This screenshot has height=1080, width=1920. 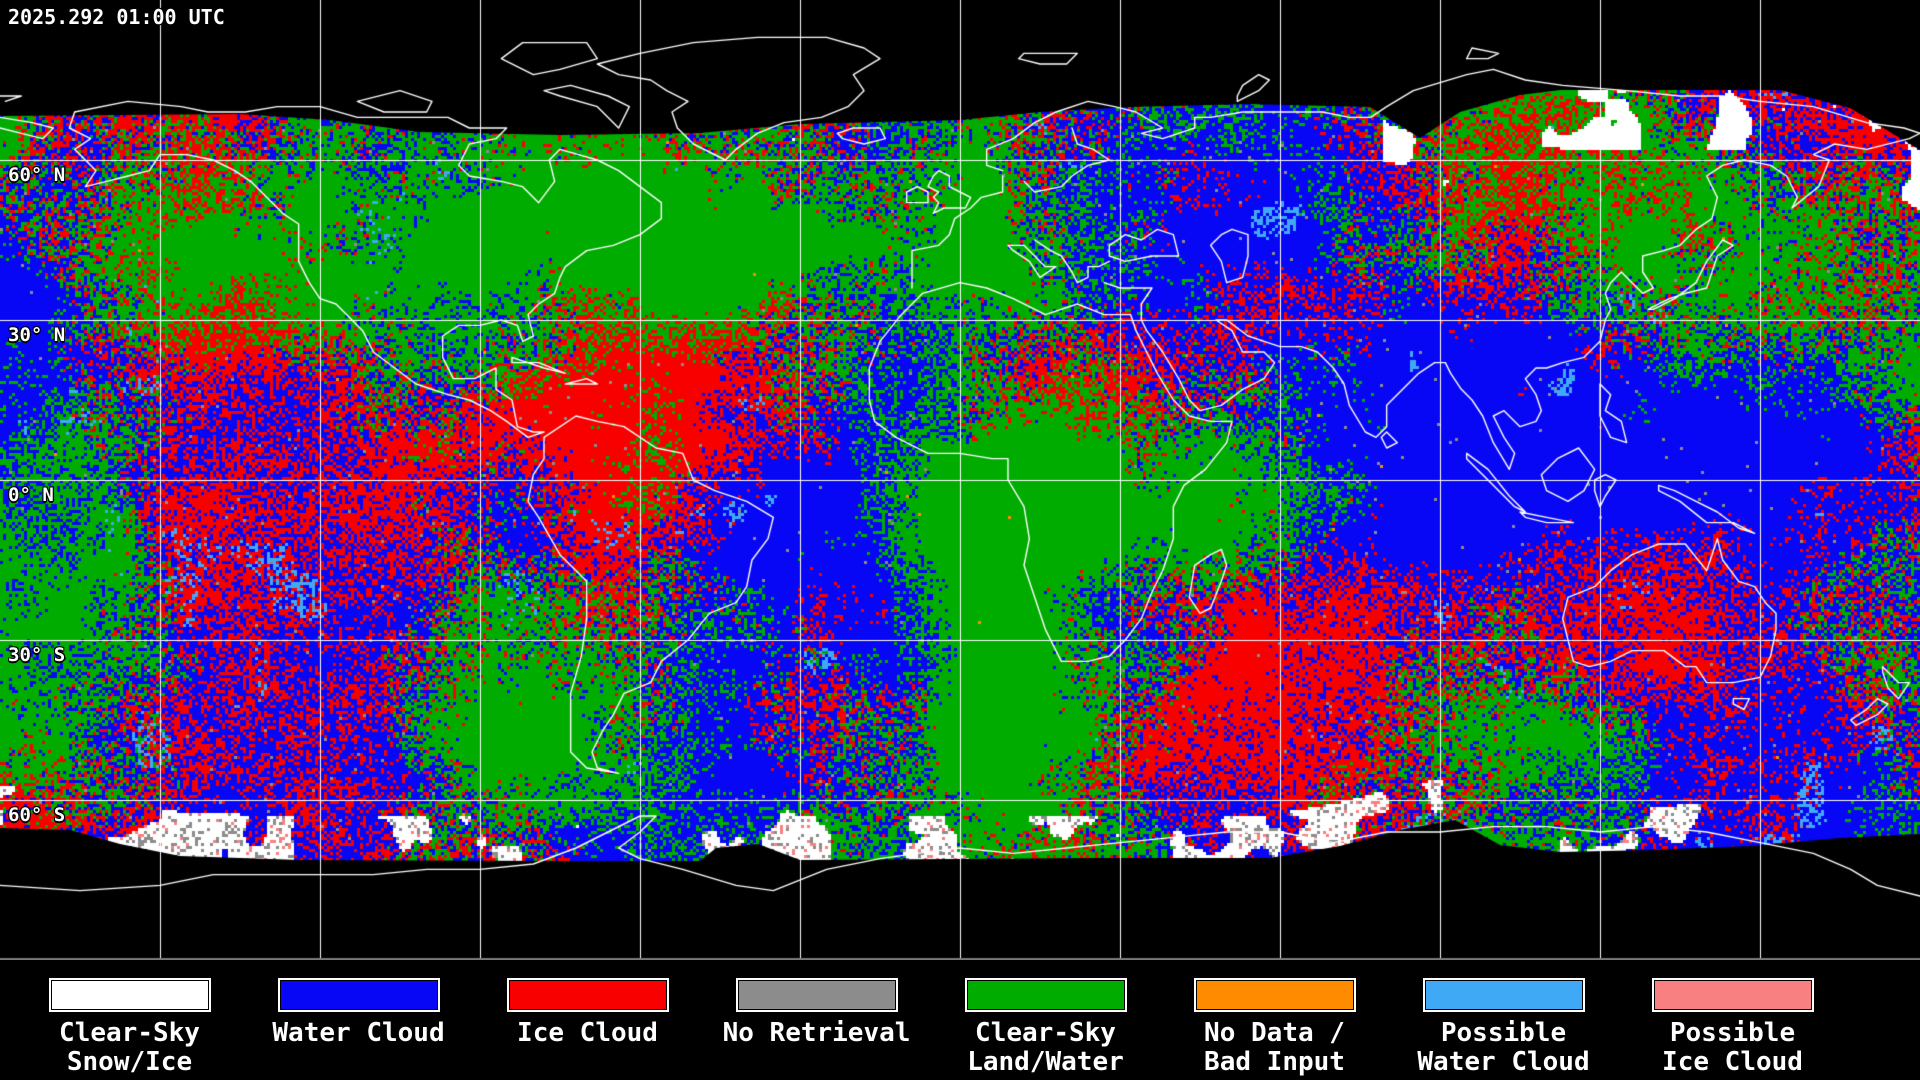 I want to click on legend-label: No Retrieval, so click(x=816, y=1033).